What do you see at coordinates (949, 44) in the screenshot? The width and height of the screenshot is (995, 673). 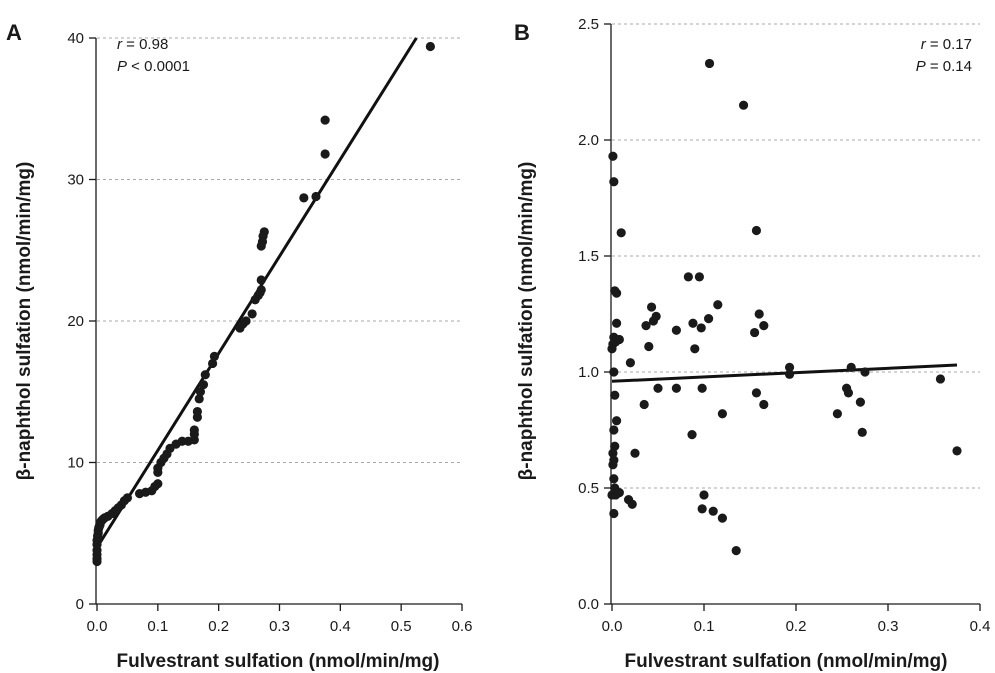 I see `r-value: = 0.17` at bounding box center [949, 44].